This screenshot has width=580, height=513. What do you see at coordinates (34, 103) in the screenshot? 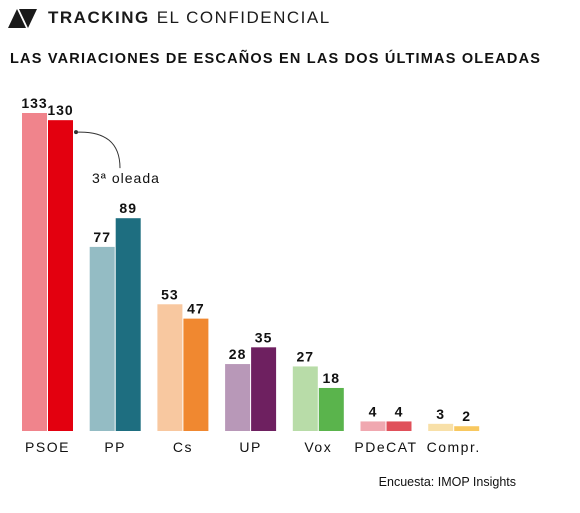
I see `data-label: 133` at bounding box center [34, 103].